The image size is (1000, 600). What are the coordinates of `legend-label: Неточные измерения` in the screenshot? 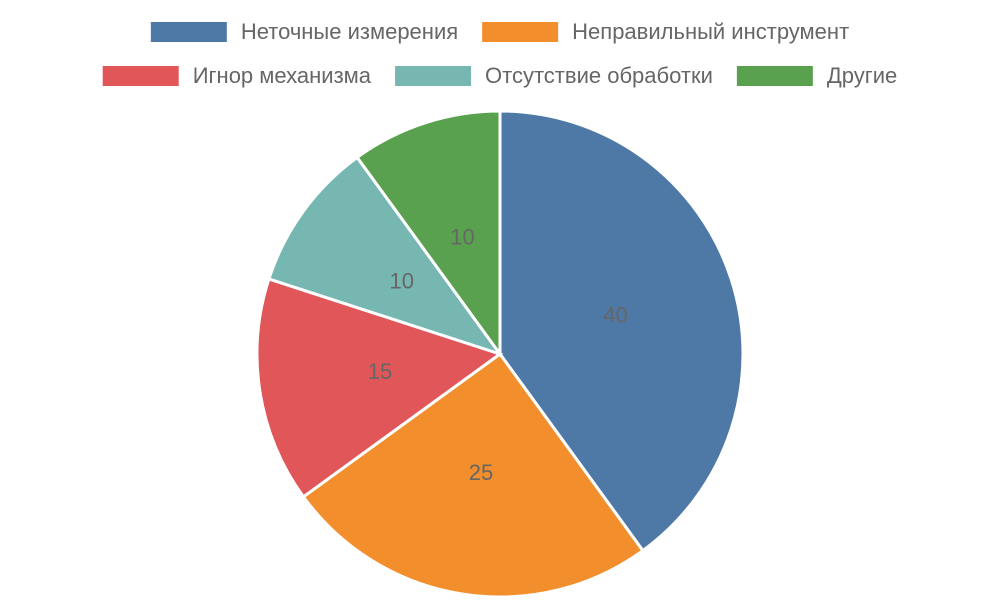 It's located at (349, 31).